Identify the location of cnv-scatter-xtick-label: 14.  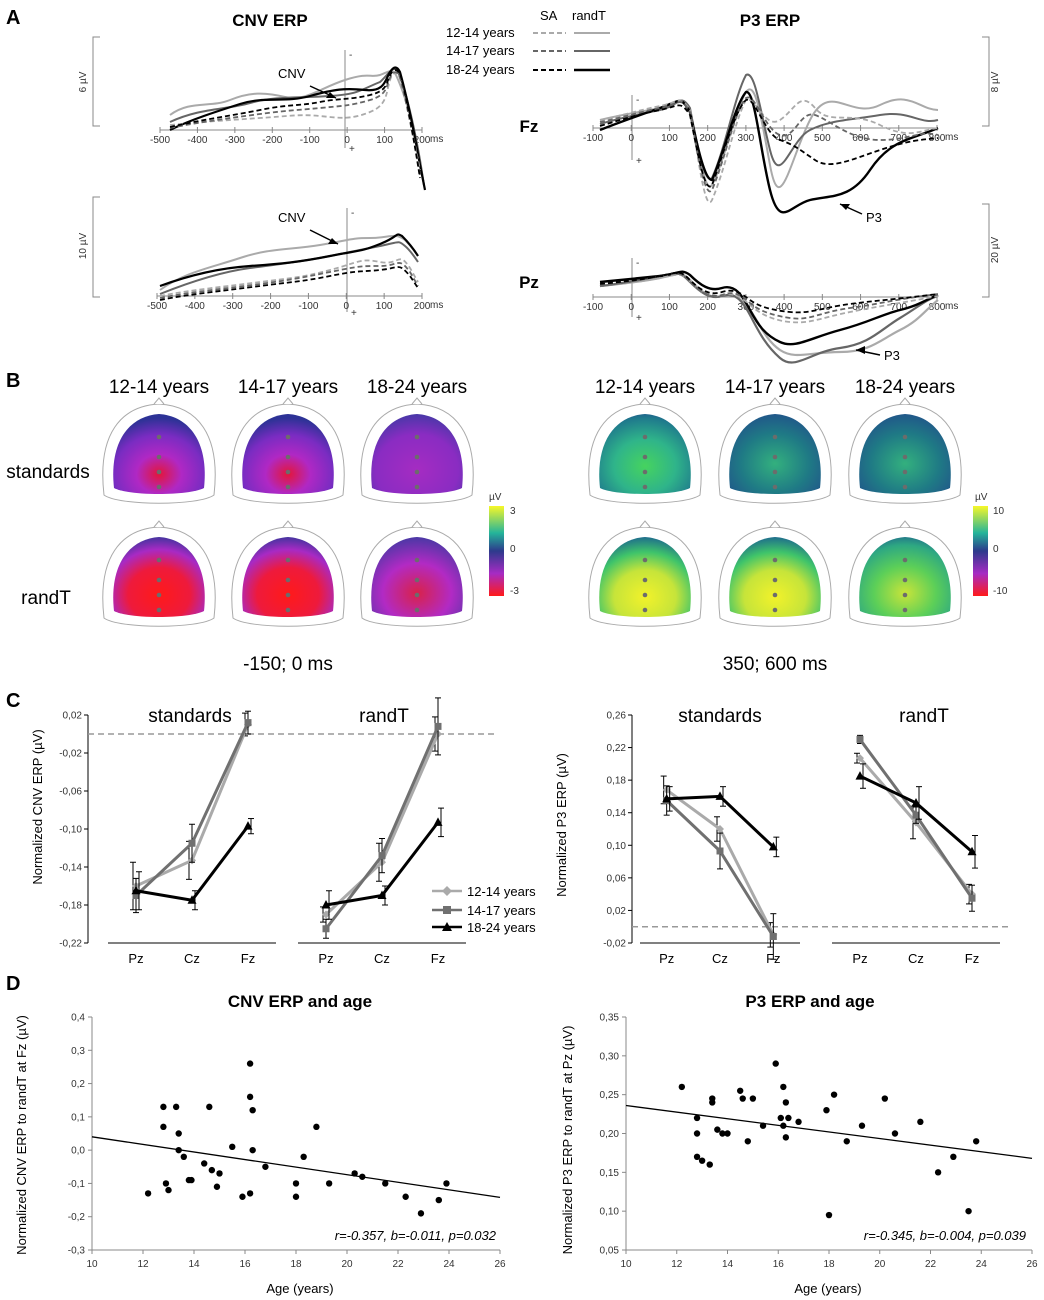
(194, 1264).